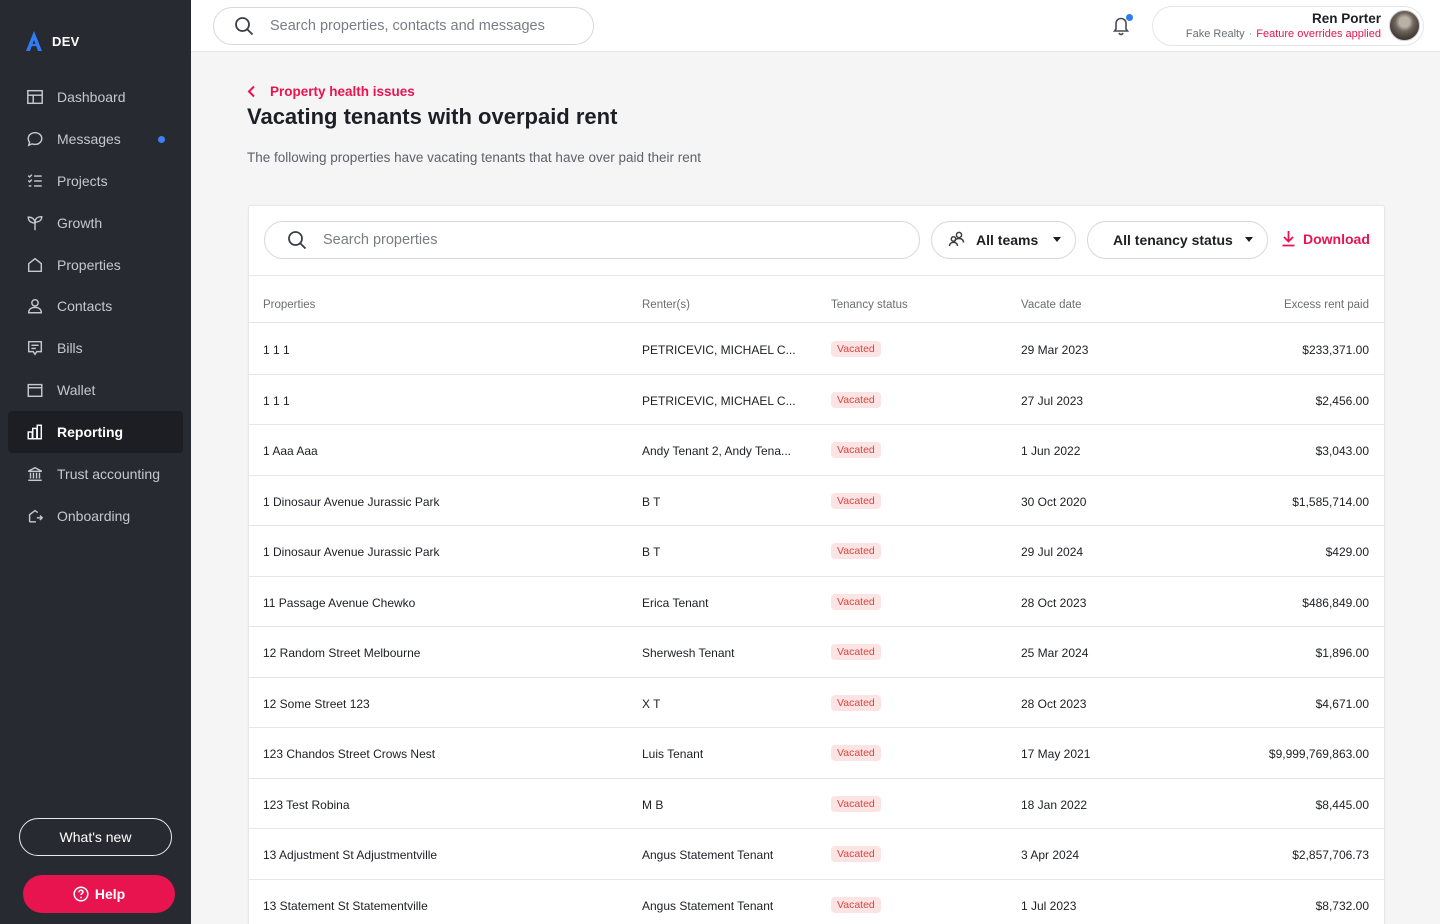 Image resolution: width=1440 pixels, height=924 pixels. Describe the element at coordinates (34, 41) in the screenshot. I see `a-logo-icon` at that location.